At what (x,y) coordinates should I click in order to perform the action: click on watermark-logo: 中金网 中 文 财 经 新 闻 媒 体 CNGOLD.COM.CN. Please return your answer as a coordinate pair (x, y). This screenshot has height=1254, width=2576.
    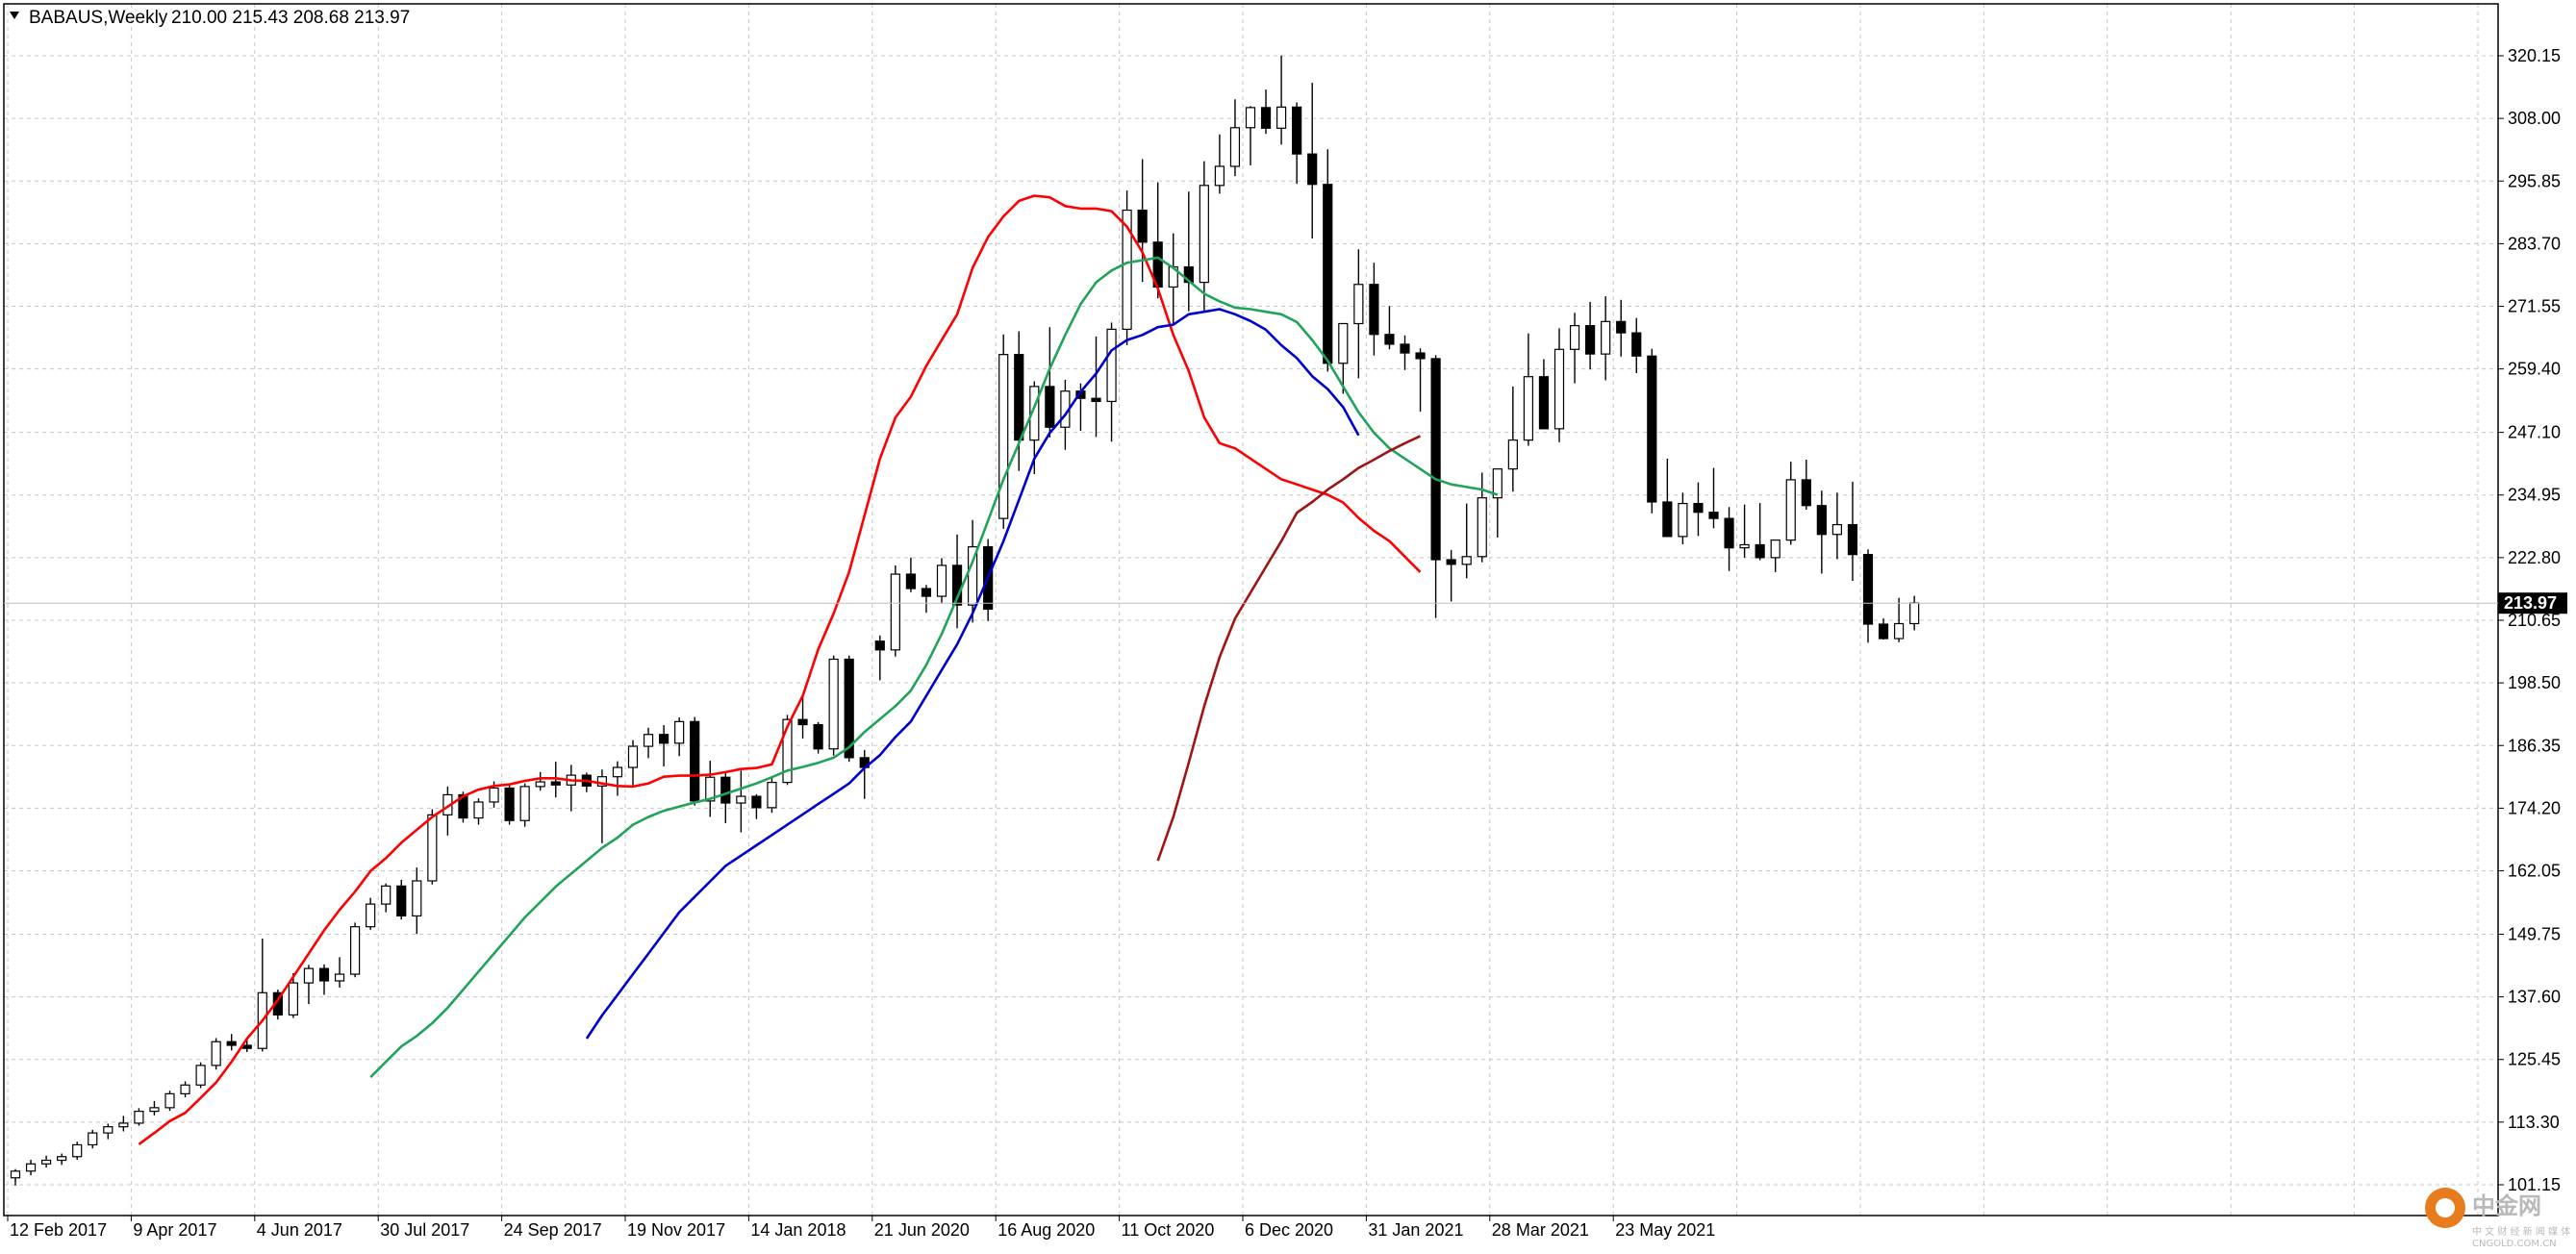
    Looking at the image, I should click on (2497, 1218).